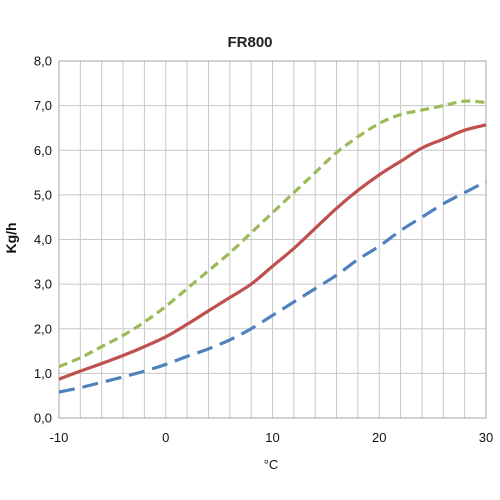 Image resolution: width=500 pixels, height=500 pixels. Describe the element at coordinates (43, 373) in the screenshot. I see `y-tick-label: 1,0` at that location.